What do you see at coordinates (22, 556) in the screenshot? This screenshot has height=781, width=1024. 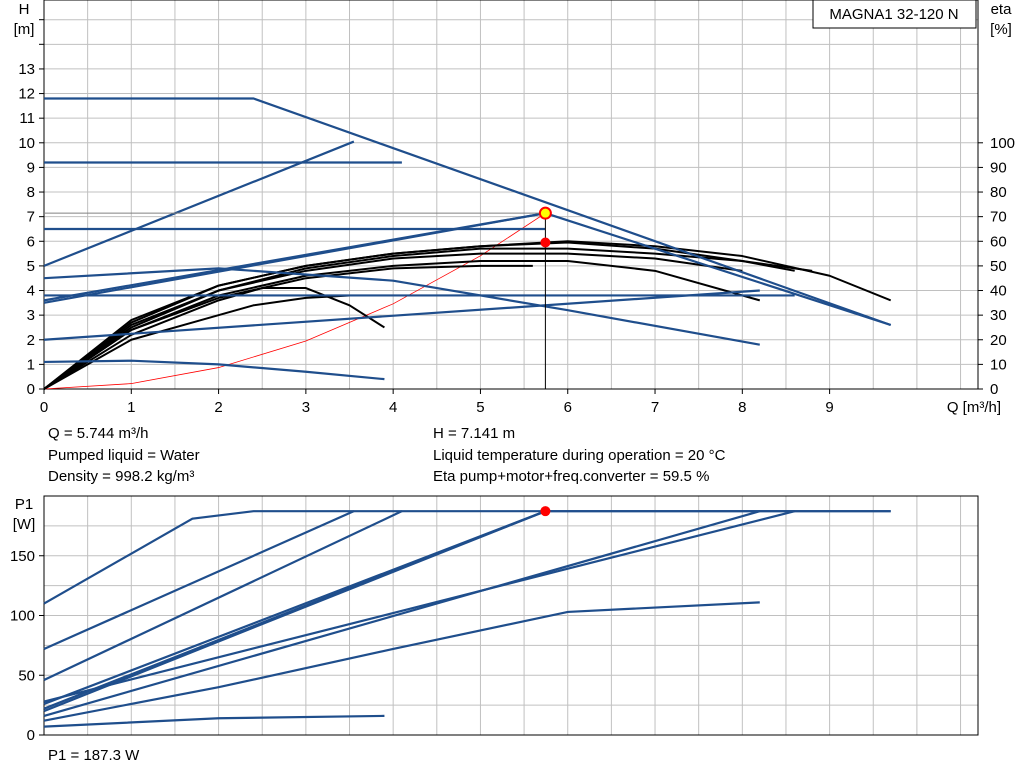 I see `y-tick-label: 150` at bounding box center [22, 556].